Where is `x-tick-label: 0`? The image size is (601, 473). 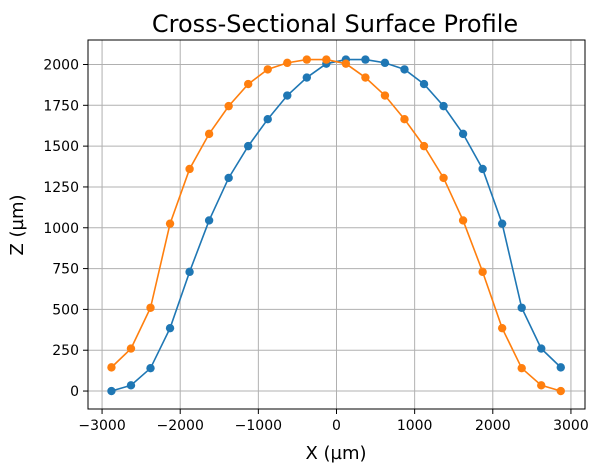 x-tick-label: 0 is located at coordinates (336, 426).